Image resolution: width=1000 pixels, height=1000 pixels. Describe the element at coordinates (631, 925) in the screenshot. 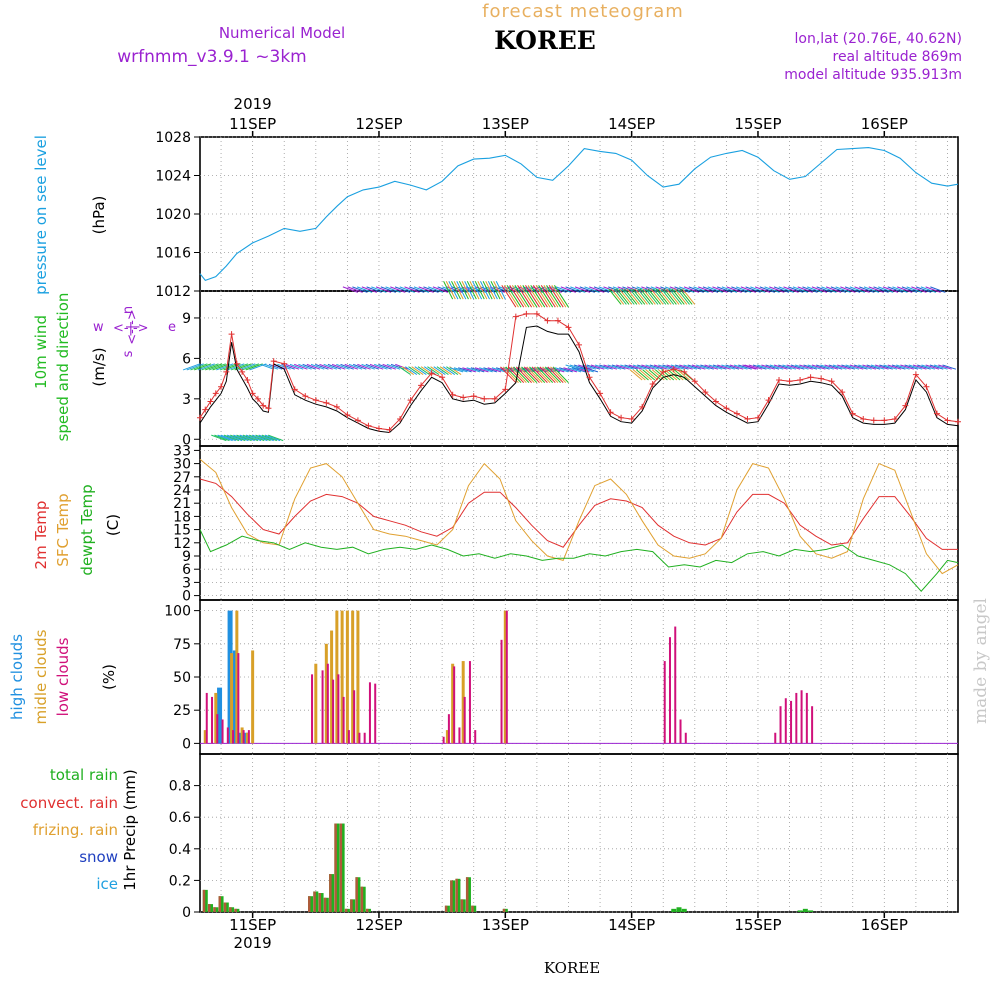

I see `day-label-bottom: 14SEP` at that location.